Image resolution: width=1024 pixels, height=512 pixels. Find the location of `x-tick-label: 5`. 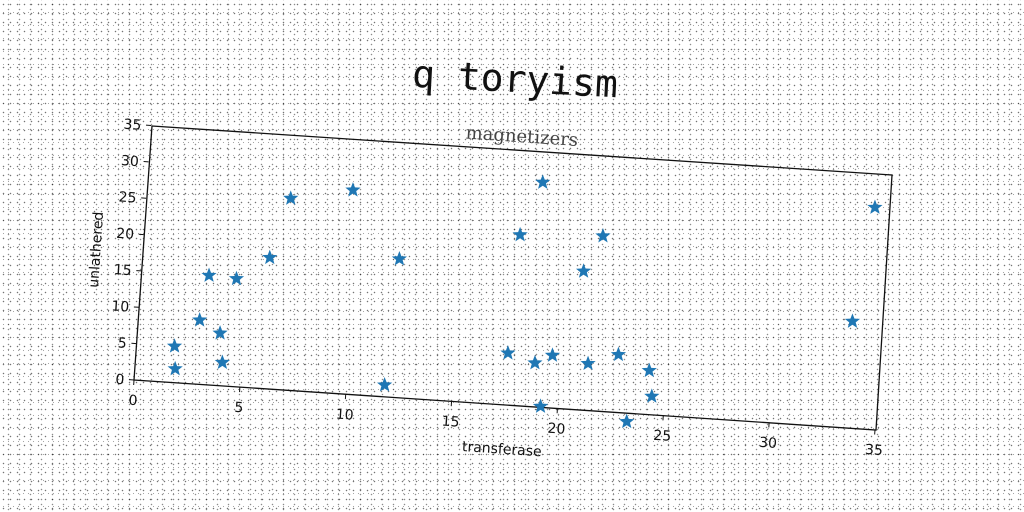

x-tick-label: 5 is located at coordinates (239, 408).